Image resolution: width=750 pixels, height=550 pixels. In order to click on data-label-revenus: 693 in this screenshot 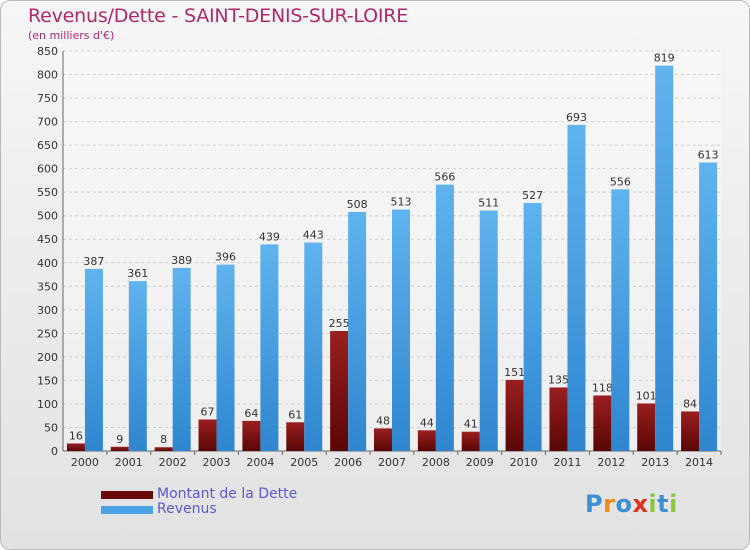, I will do `click(576, 117)`.